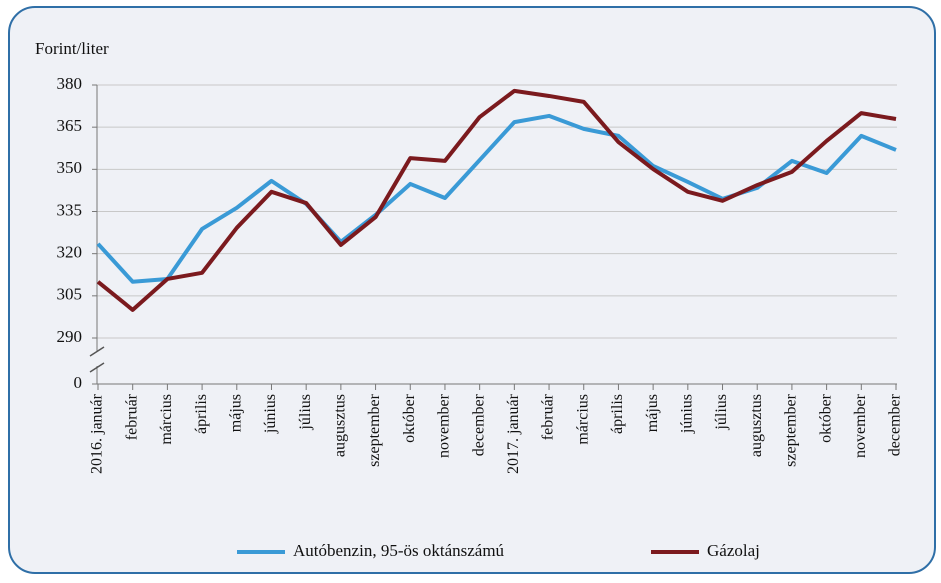  What do you see at coordinates (70, 294) in the screenshot?
I see `y-tick-label: 305` at bounding box center [70, 294].